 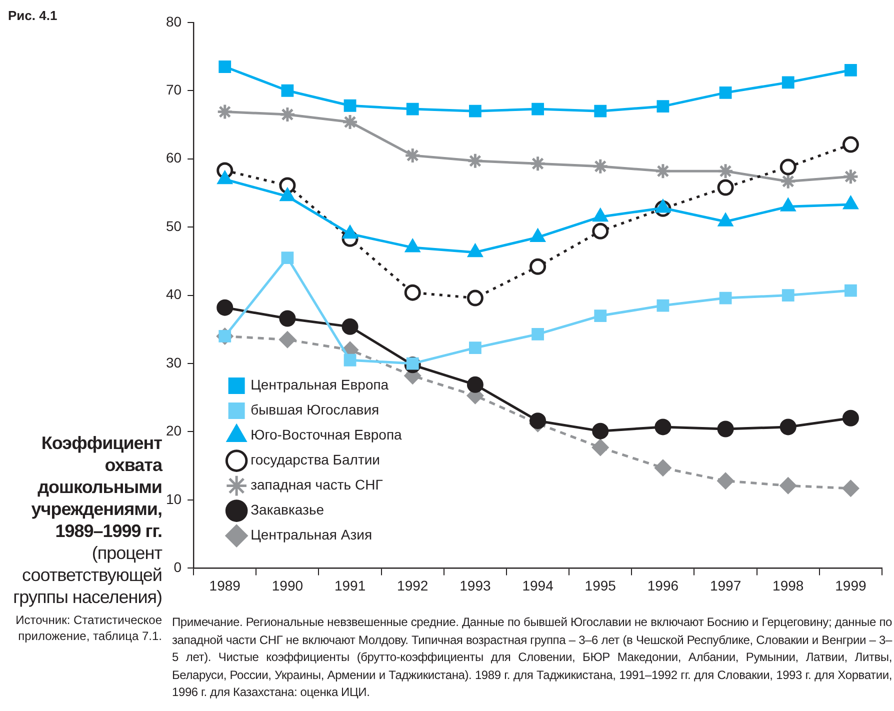 What do you see at coordinates (412, 585) in the screenshot?
I see `x-tick-label: 1992` at bounding box center [412, 585].